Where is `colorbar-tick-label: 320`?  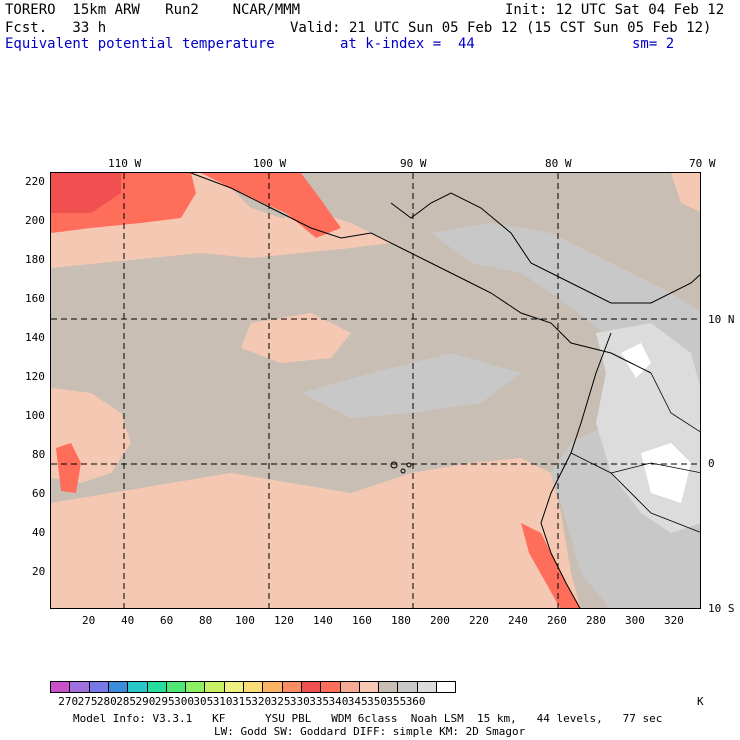
colorbar-tick-label: 320 is located at coordinates (261, 701).